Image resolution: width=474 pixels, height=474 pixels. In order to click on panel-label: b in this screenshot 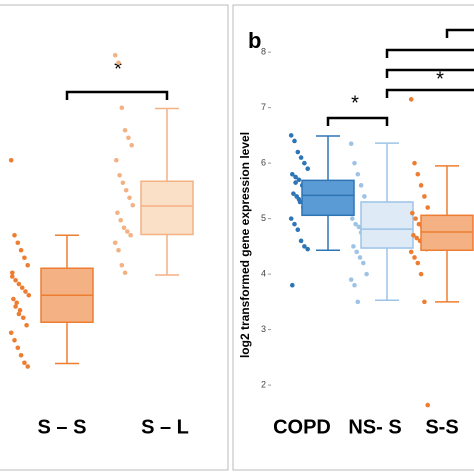, I will do `click(254, 40)`.